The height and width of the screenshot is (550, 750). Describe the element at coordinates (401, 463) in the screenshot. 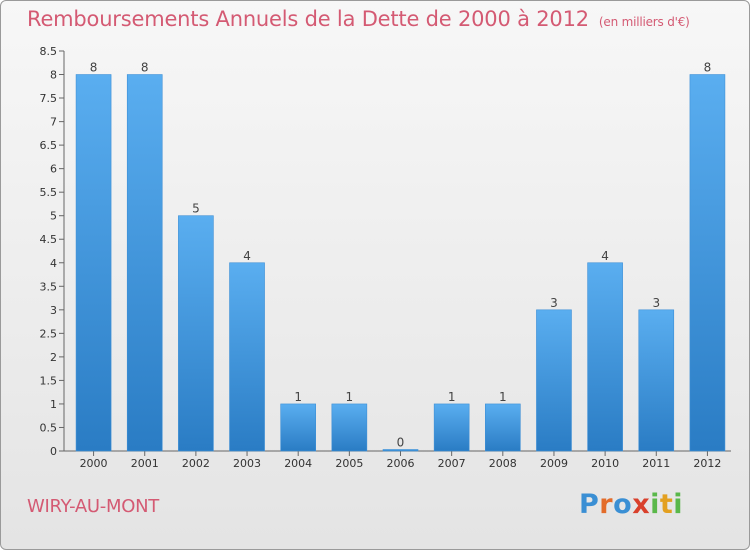

I see `x-tick-label-2006: 2006` at that location.